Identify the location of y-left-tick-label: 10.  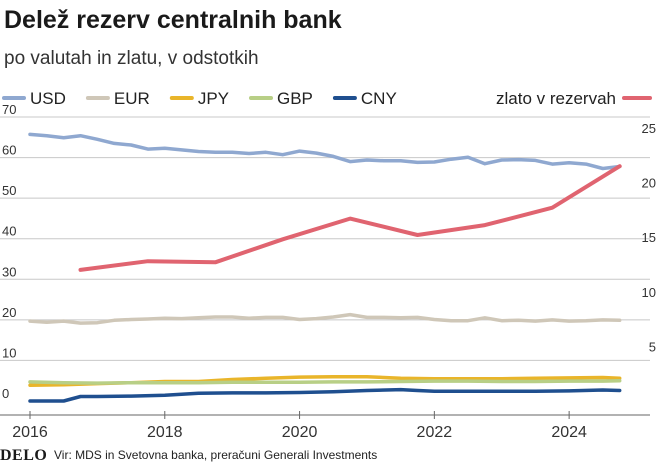
(9, 352).